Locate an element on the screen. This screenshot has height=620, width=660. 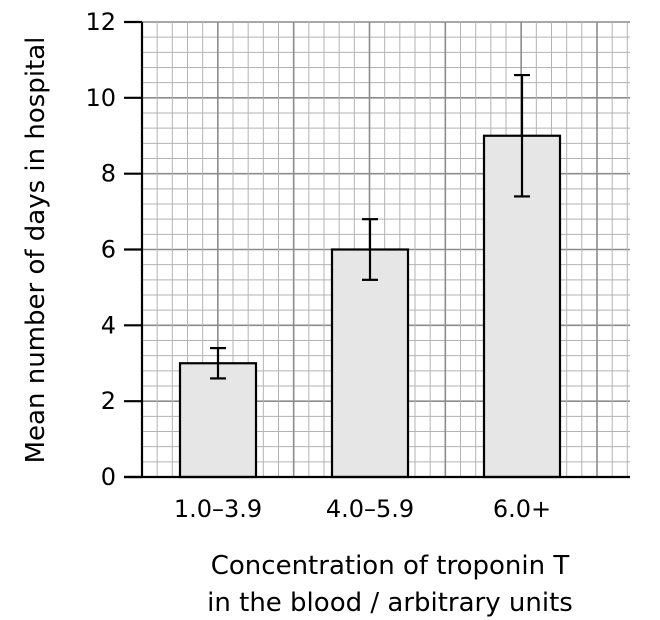
x-axis-title-line-2: in the blood / arbitrary units is located at coordinates (390, 603).